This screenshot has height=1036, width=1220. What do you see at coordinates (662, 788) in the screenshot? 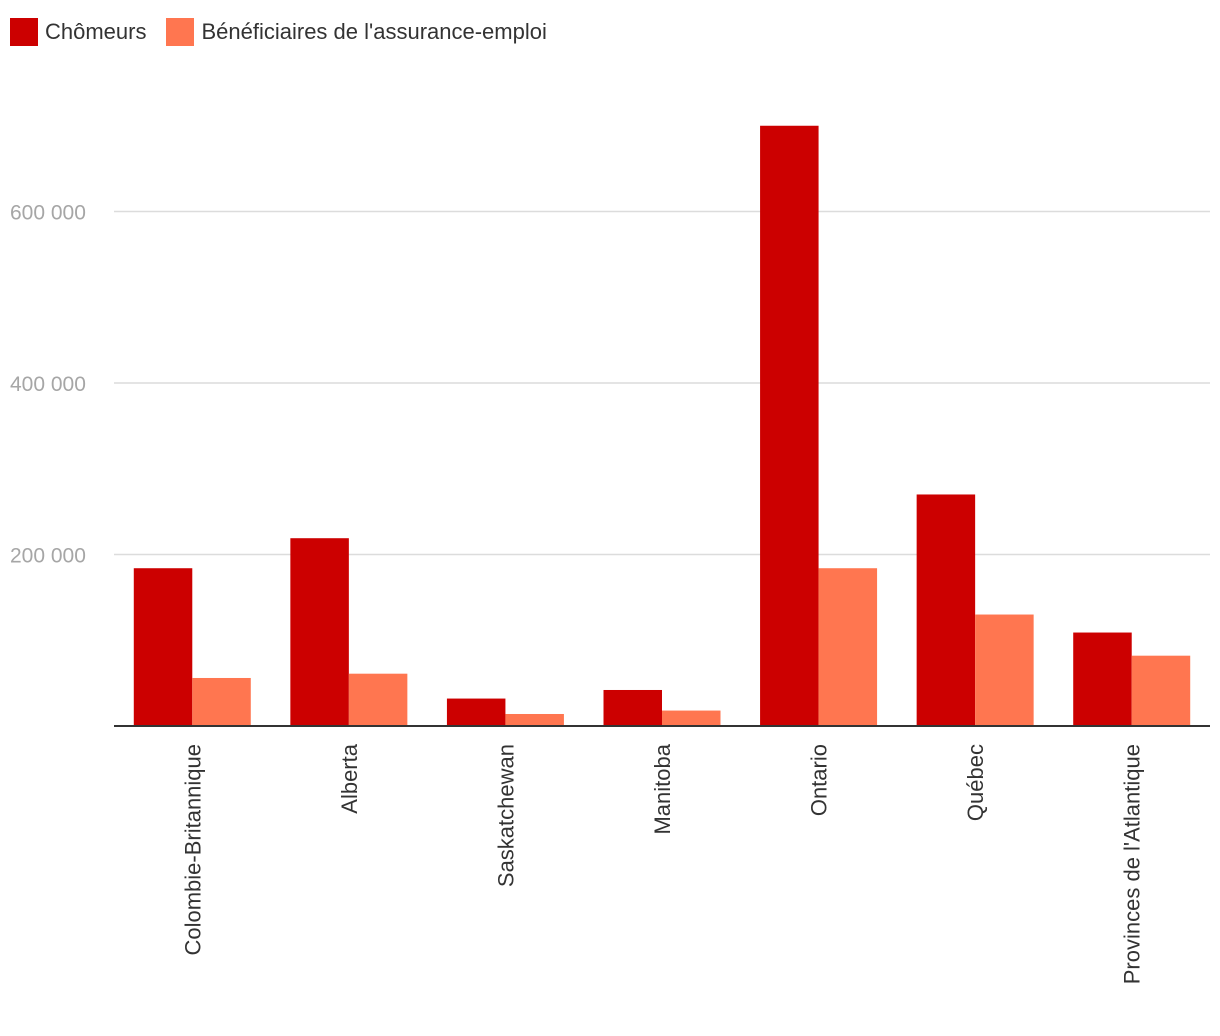
I see `x-tick-label: Manitoba` at bounding box center [662, 788].